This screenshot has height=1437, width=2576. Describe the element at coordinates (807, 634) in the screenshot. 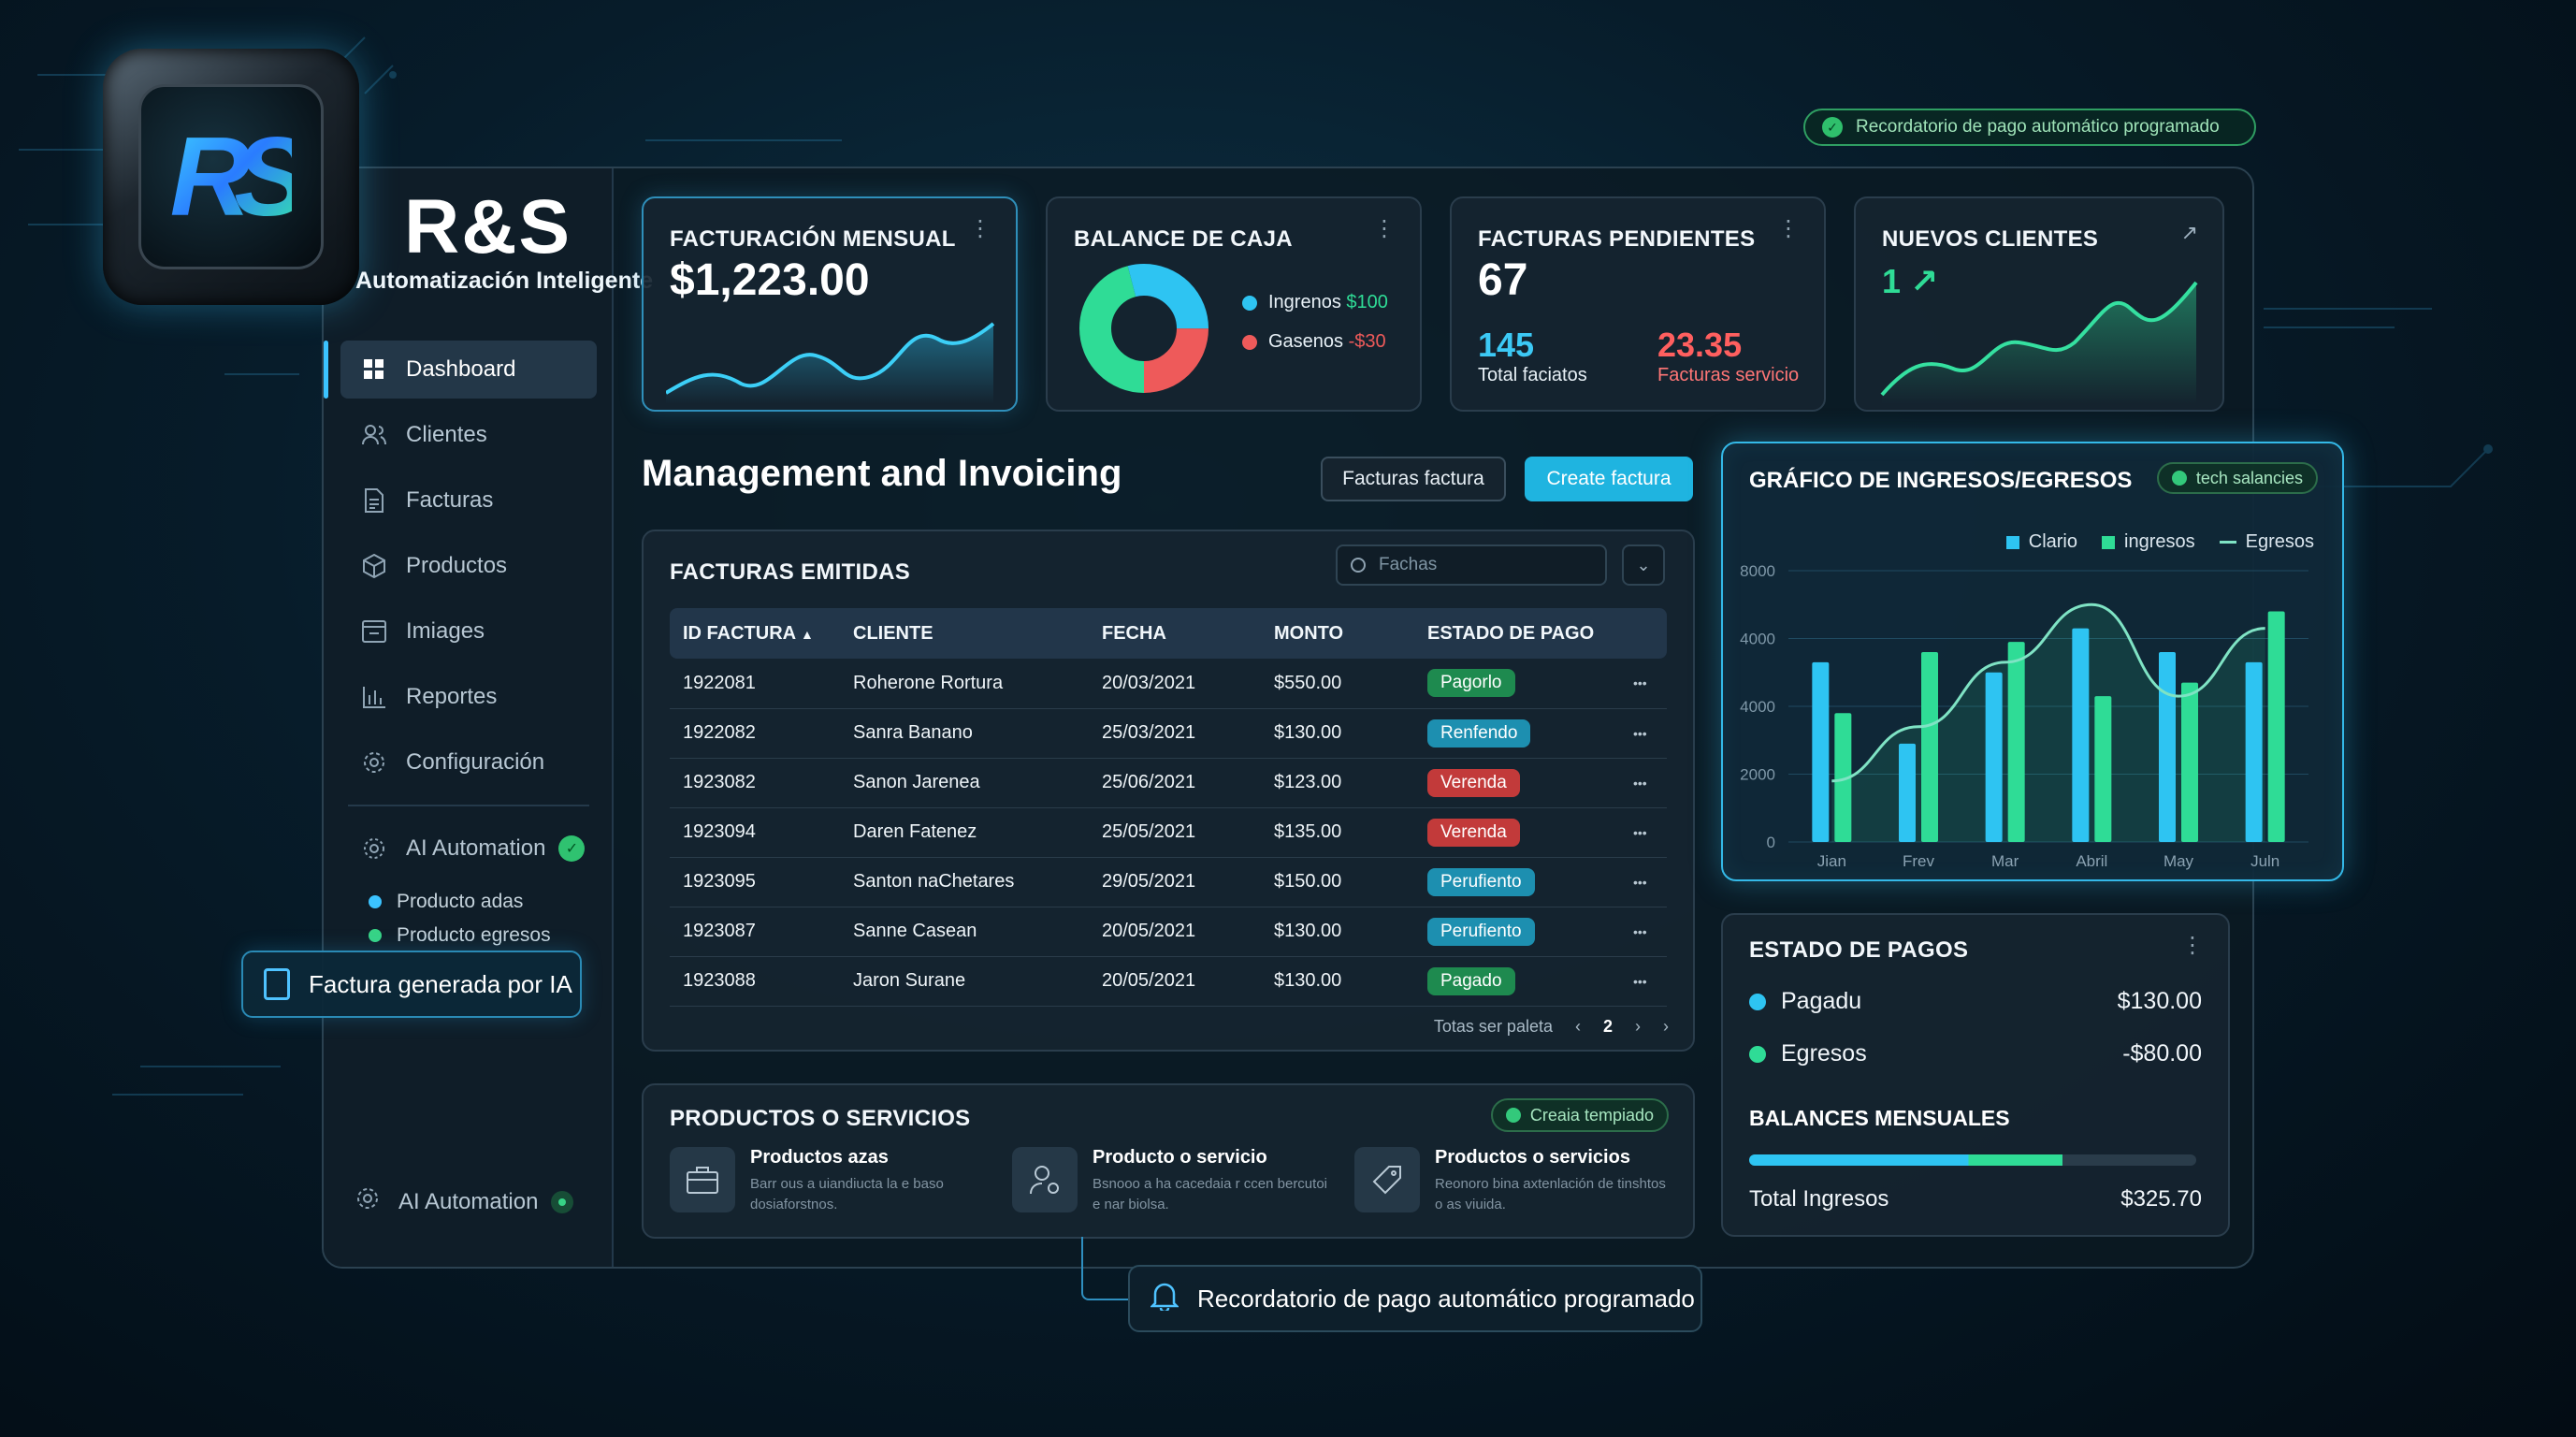

I see `sort-asc-icon: ▲` at that location.